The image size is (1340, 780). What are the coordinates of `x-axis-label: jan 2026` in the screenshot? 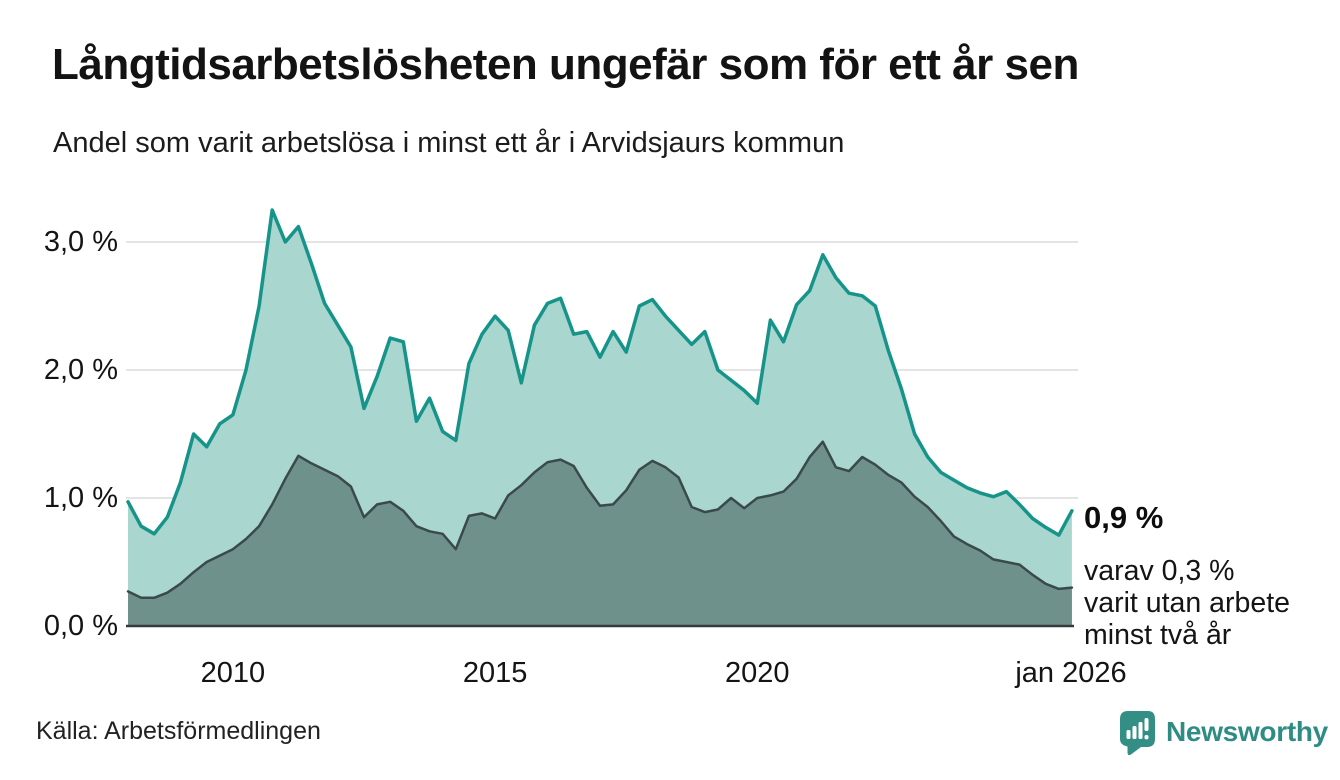 It's located at (1071, 673).